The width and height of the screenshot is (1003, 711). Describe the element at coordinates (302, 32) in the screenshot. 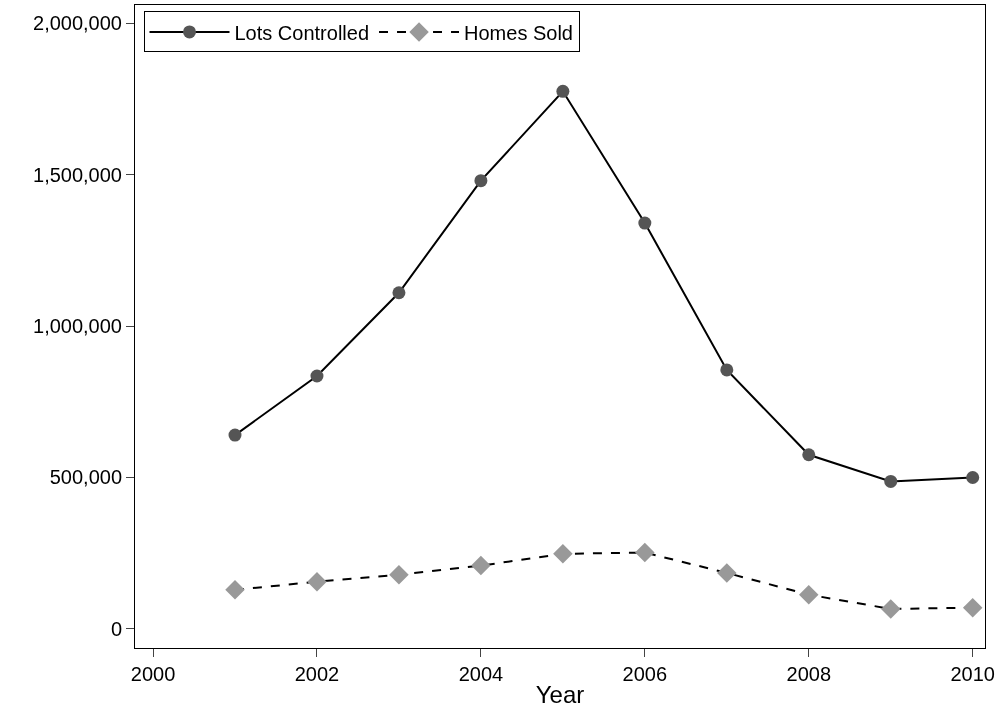

I see `legend-label: Lots Controlled` at that location.